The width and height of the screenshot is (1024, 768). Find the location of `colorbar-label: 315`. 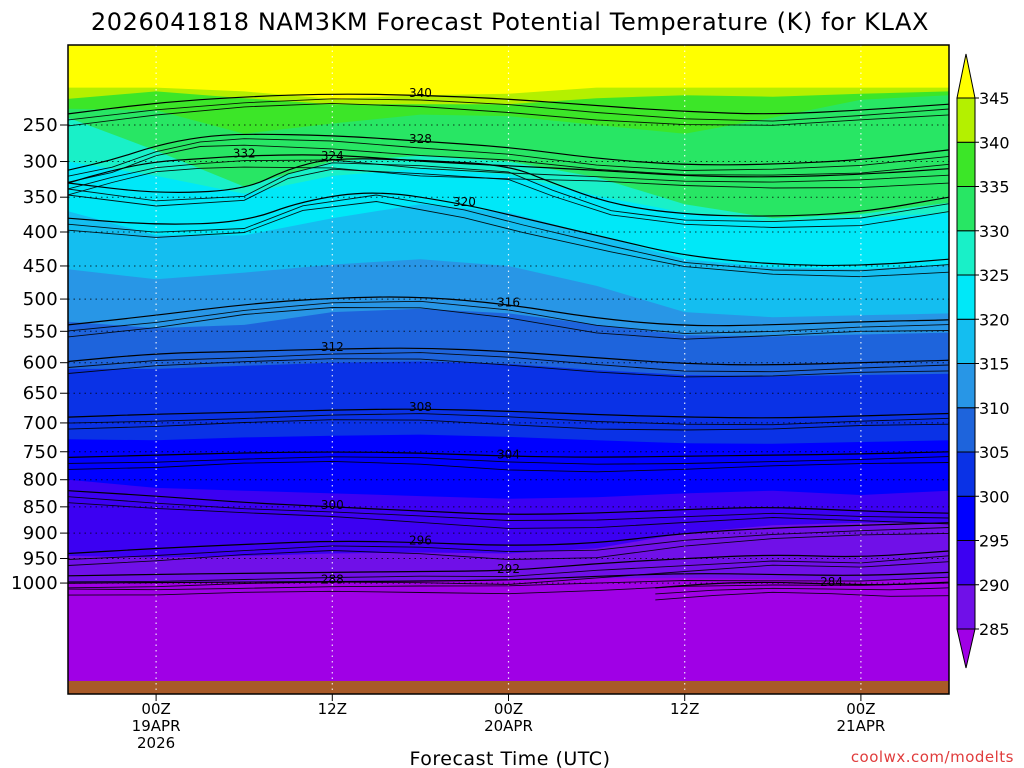

colorbar-label: 315 is located at coordinates (994, 364).